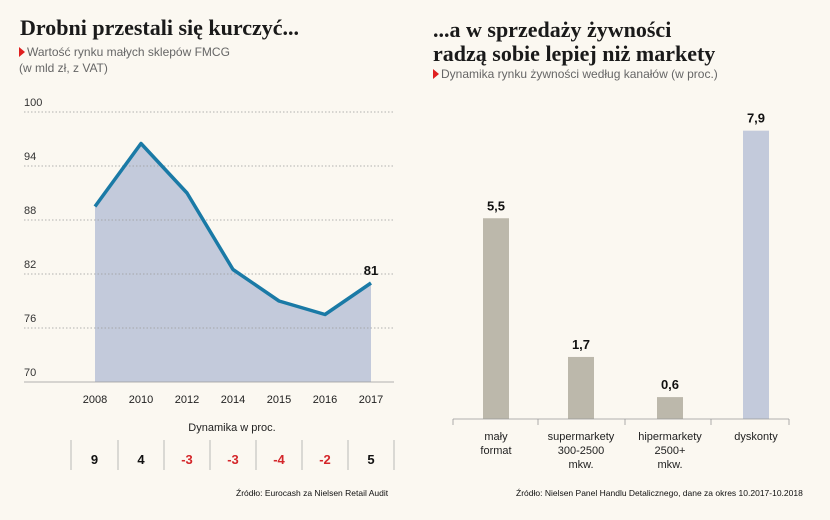 This screenshot has height=520, width=830. What do you see at coordinates (670, 451) in the screenshot?
I see `category-label: 2500+` at bounding box center [670, 451].